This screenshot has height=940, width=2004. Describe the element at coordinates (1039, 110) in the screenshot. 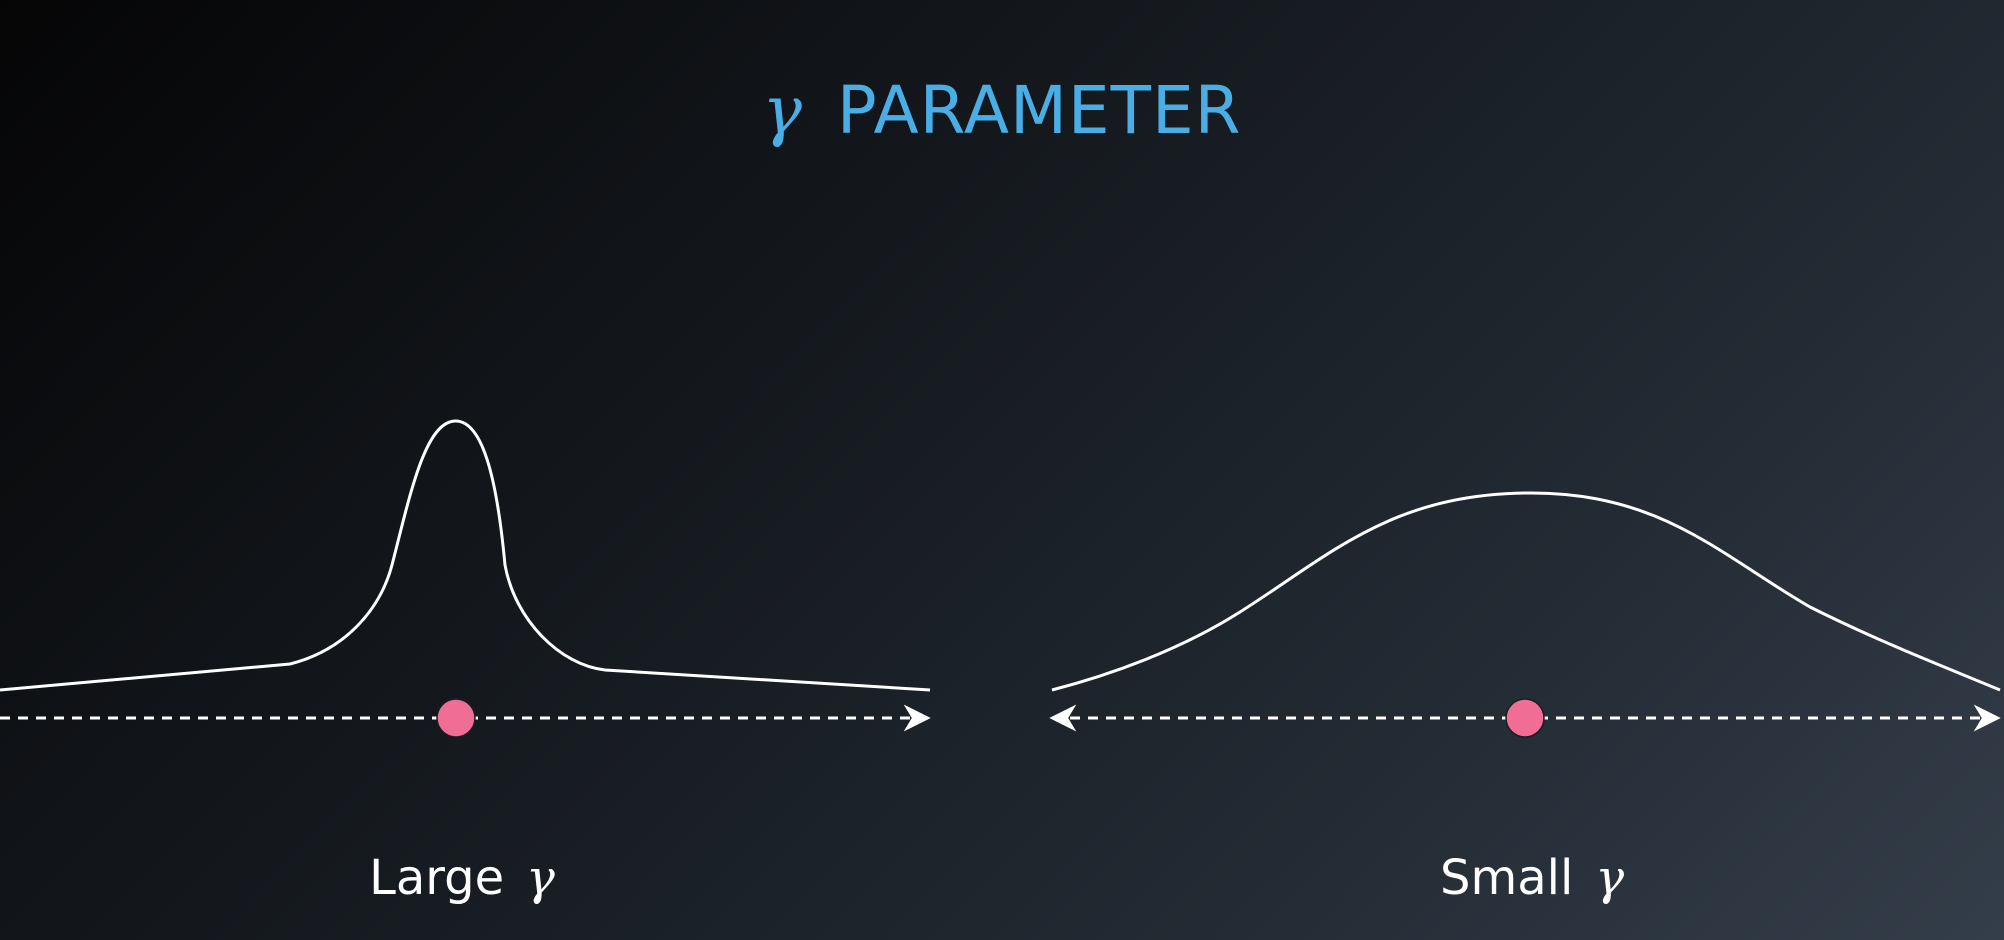

I see `title-text: PARAMETER` at that location.